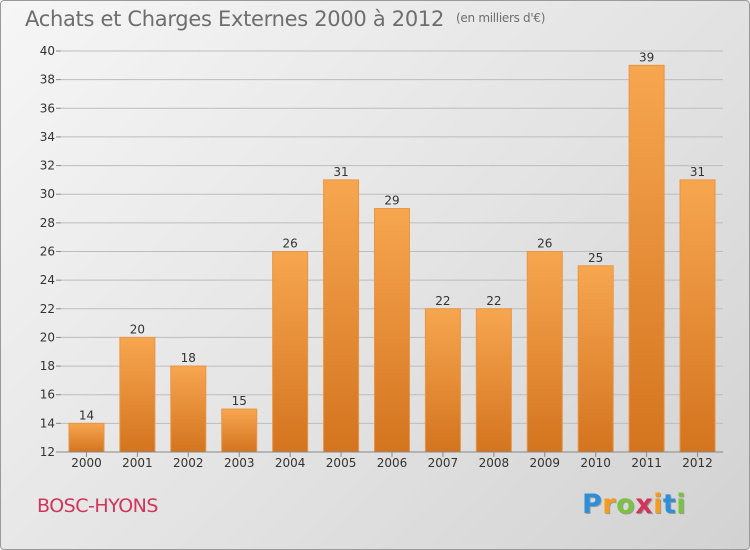  I want to click on y-tick-label: 32, so click(47, 166).